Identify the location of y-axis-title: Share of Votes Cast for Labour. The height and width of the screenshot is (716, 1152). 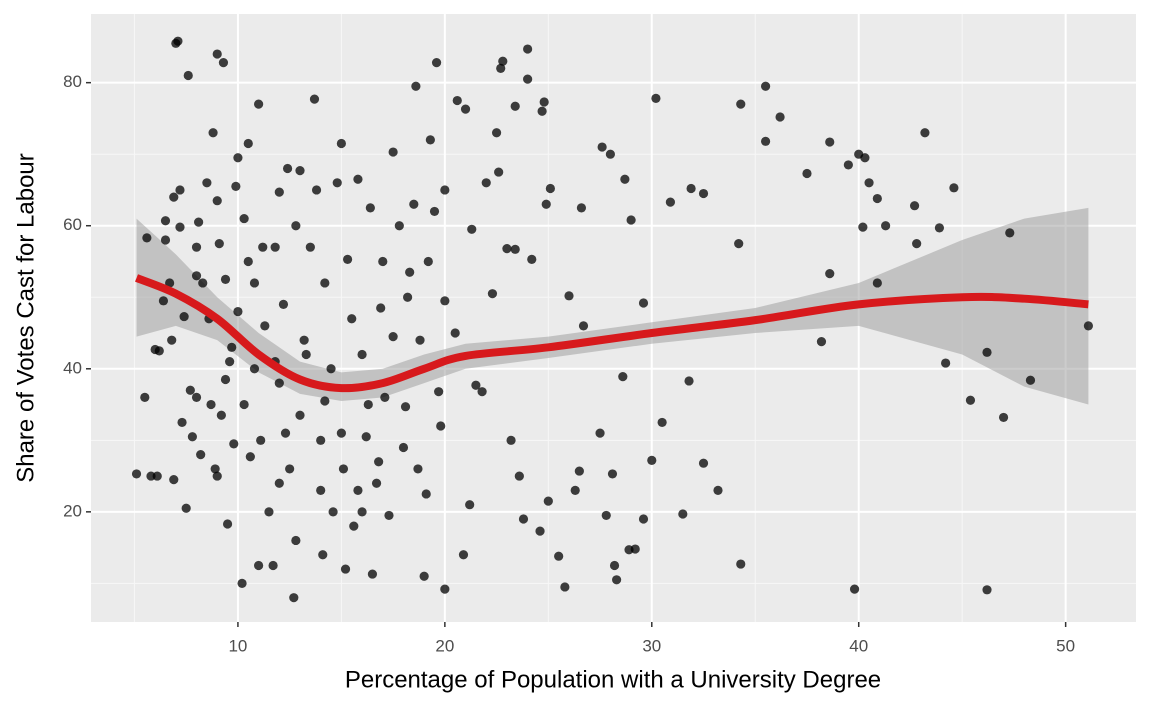
(25, 318).